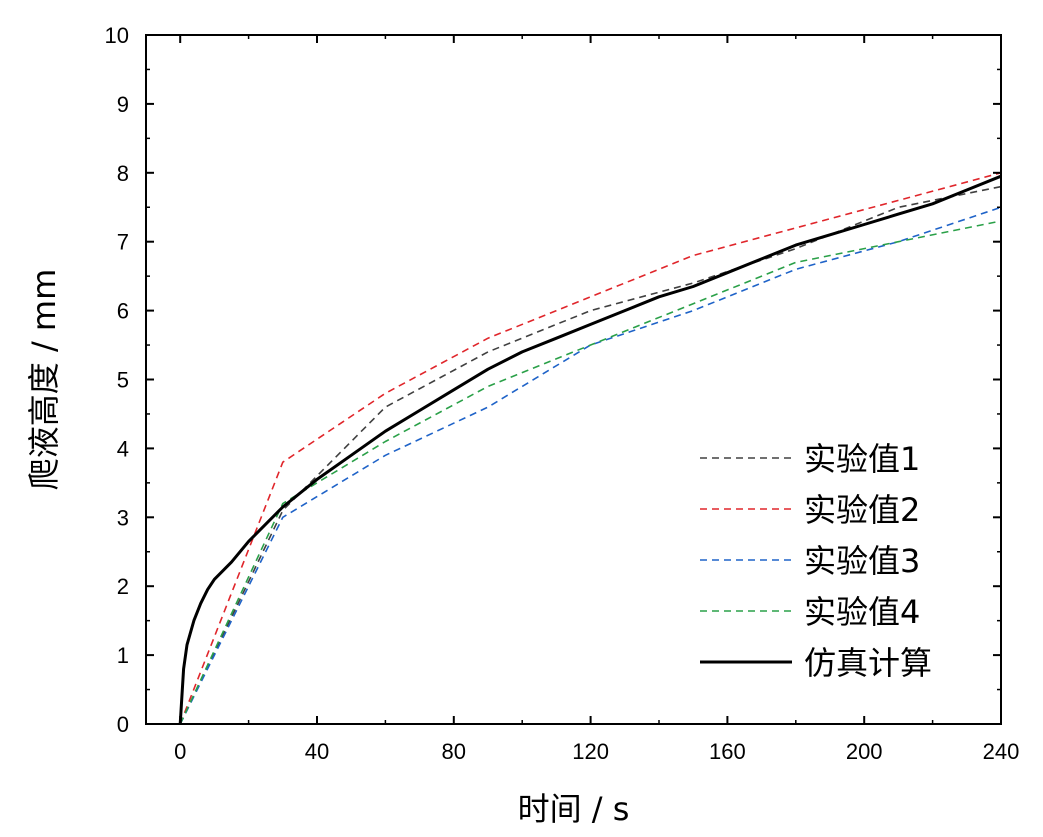 Image resolution: width=1043 pixels, height=837 pixels. Describe the element at coordinates (123, 724) in the screenshot. I see `y-tick-label: 0` at that location.